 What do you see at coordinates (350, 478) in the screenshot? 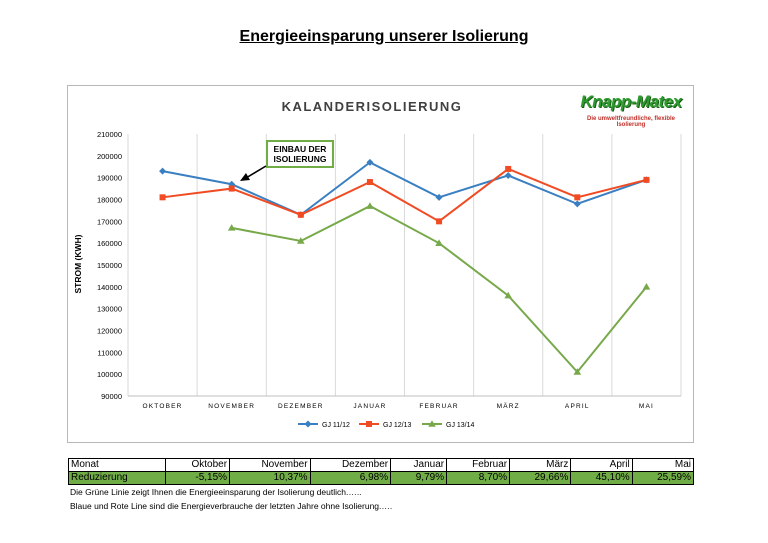
I see `table-cell: 6,98%` at bounding box center [350, 478].